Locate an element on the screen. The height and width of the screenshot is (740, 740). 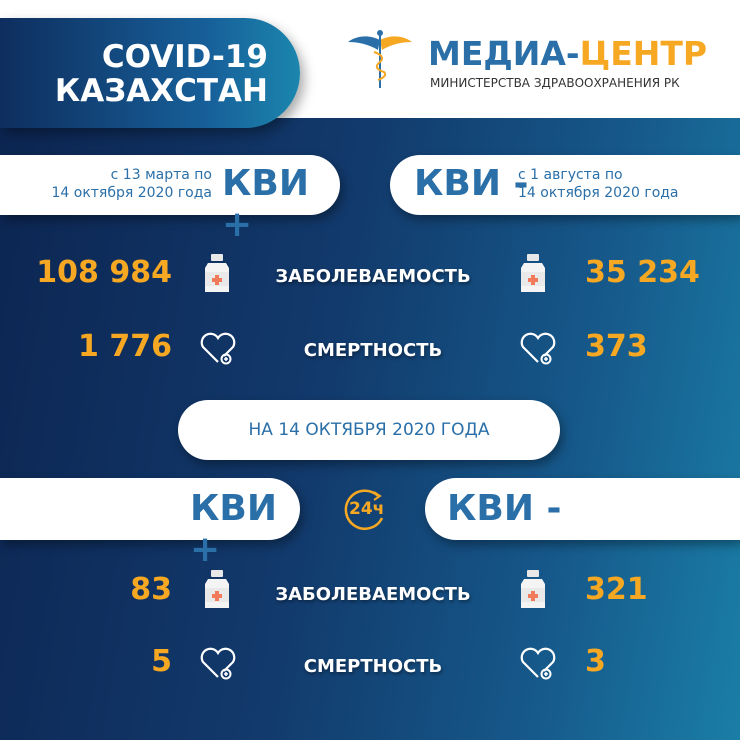
cumulative-left-label: КВИ + is located at coordinates (265, 204).